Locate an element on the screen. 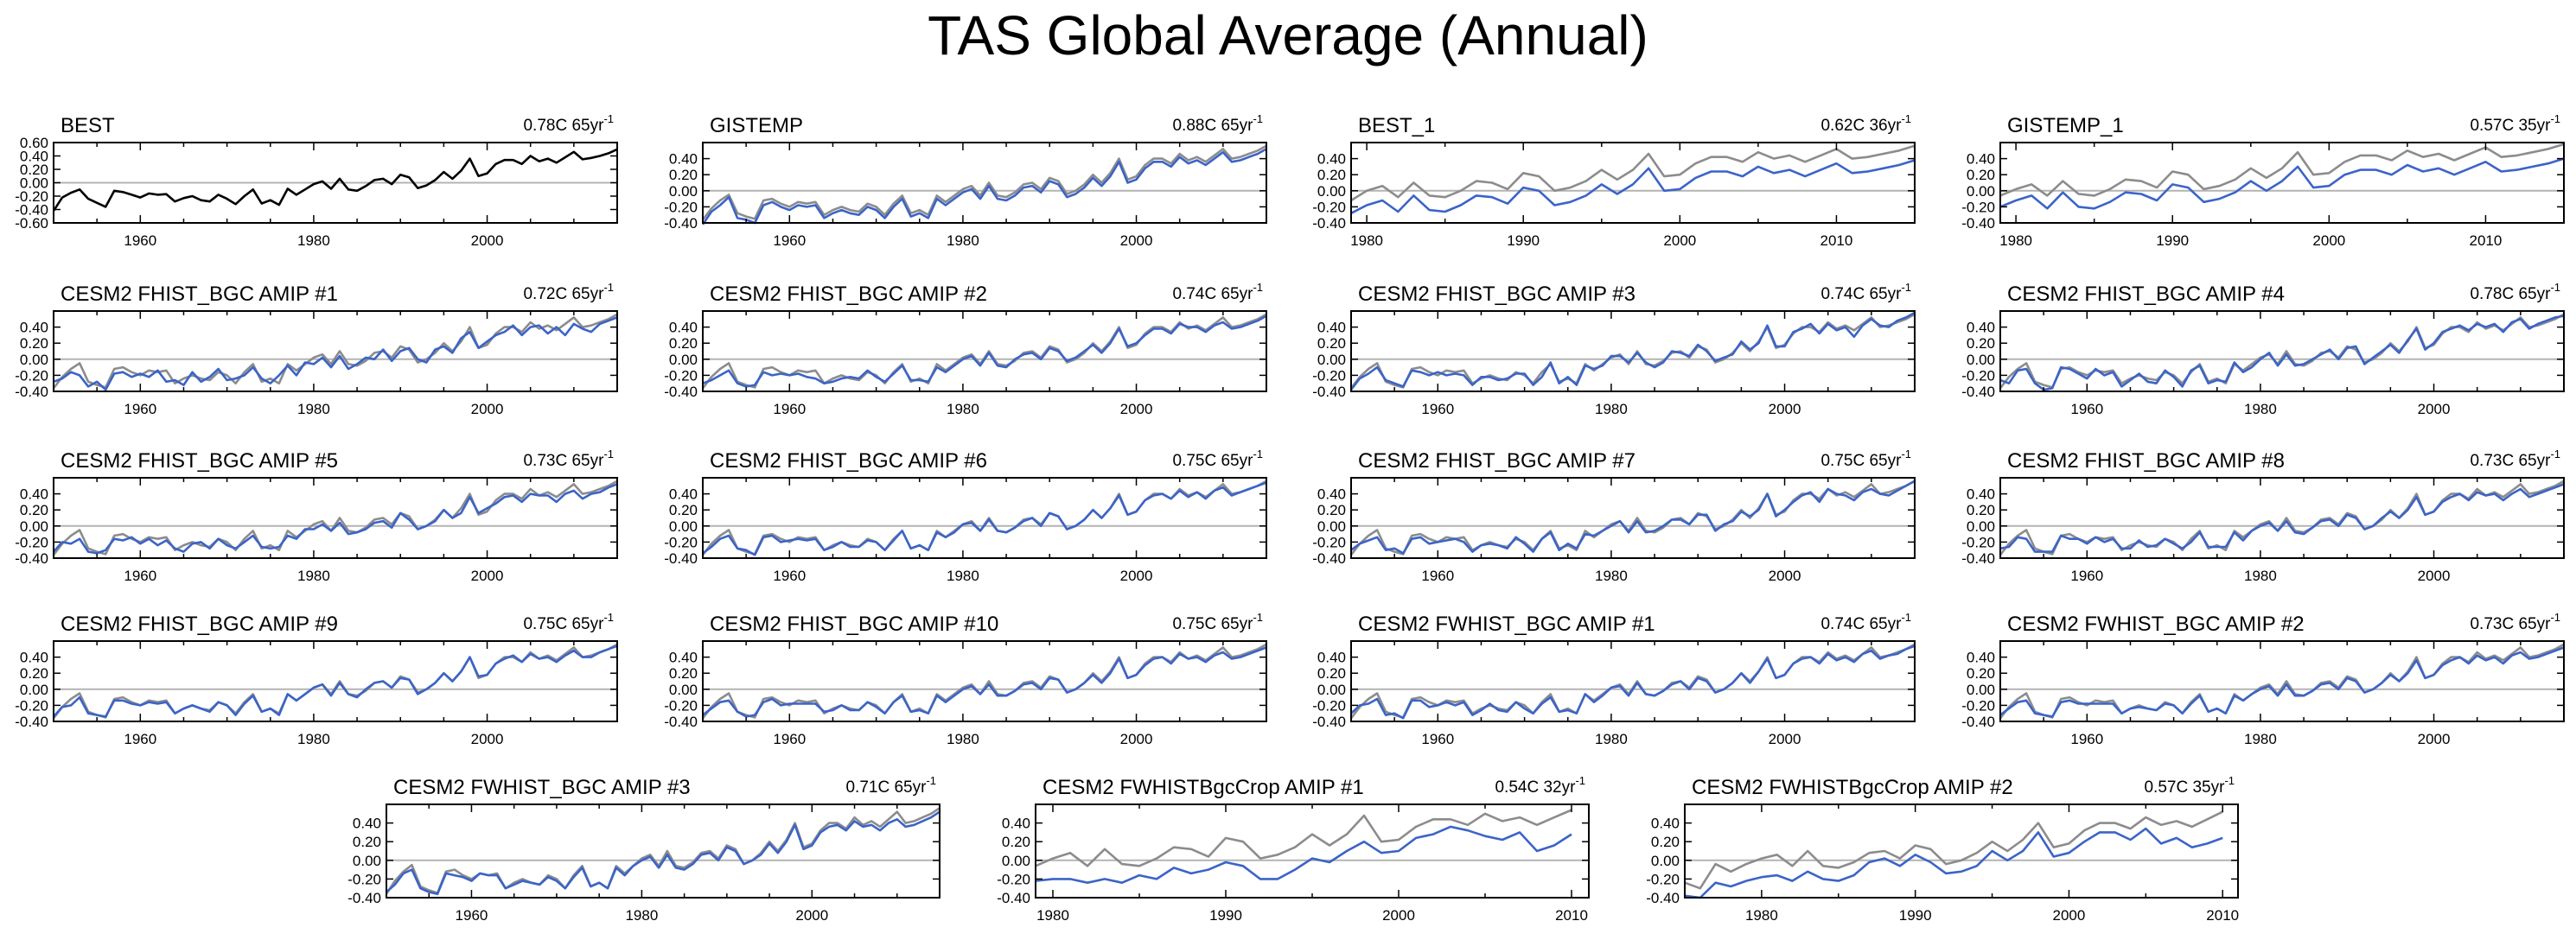  panel-trend-stat: 0.71C 65yr-1 is located at coordinates (890, 785).